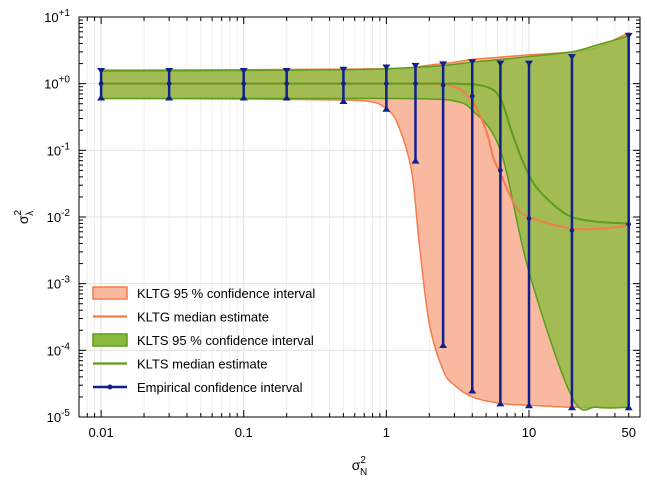 The width and height of the screenshot is (647, 483). Describe the element at coordinates (24, 216) in the screenshot. I see `y-axis-label: σ2λ` at that location.